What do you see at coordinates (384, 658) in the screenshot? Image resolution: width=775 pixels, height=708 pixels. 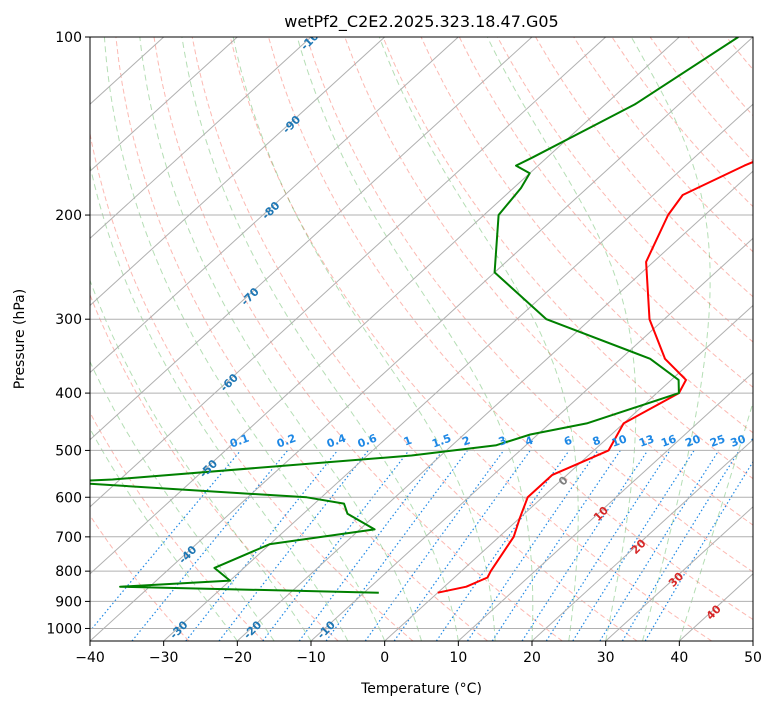 I see `x-tick-label: 0` at bounding box center [384, 658].